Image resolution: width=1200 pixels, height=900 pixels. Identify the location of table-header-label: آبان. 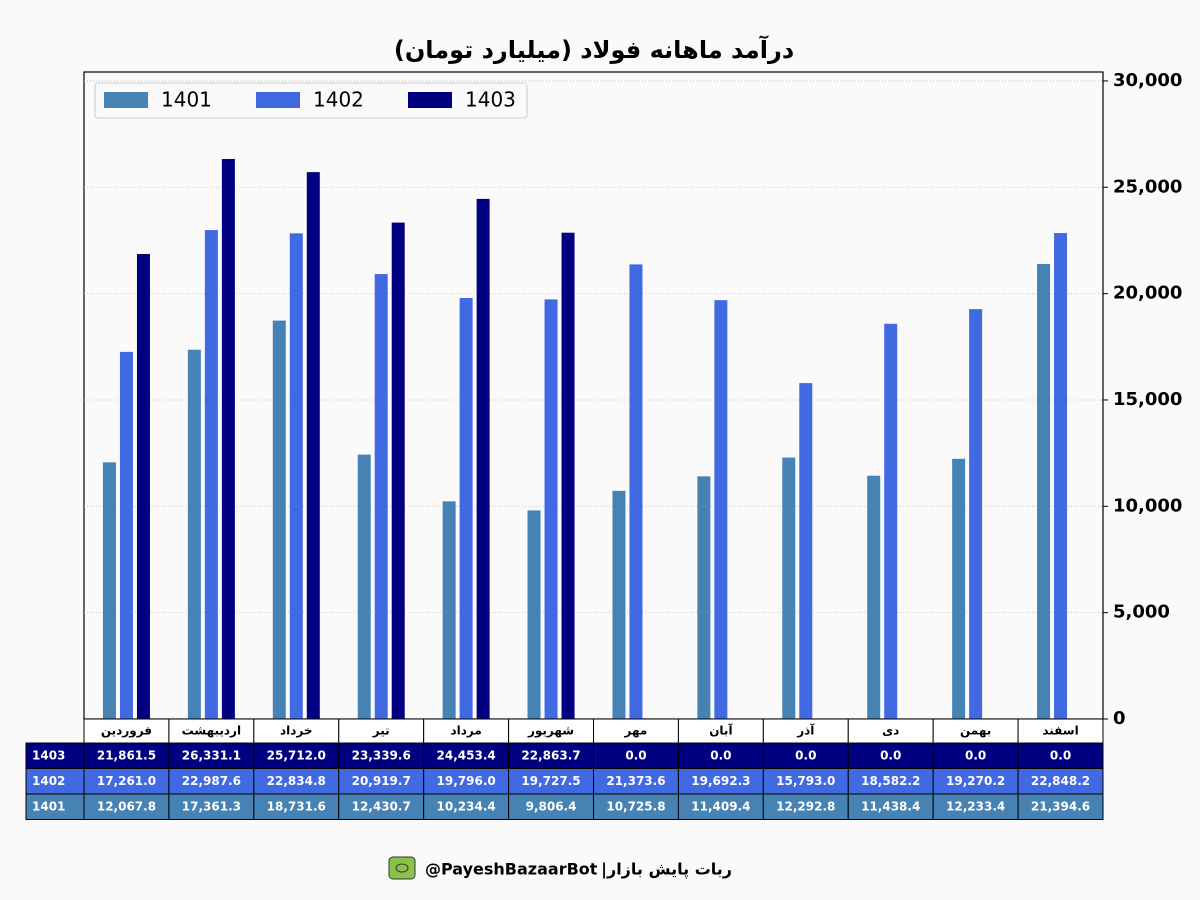
(721, 730).